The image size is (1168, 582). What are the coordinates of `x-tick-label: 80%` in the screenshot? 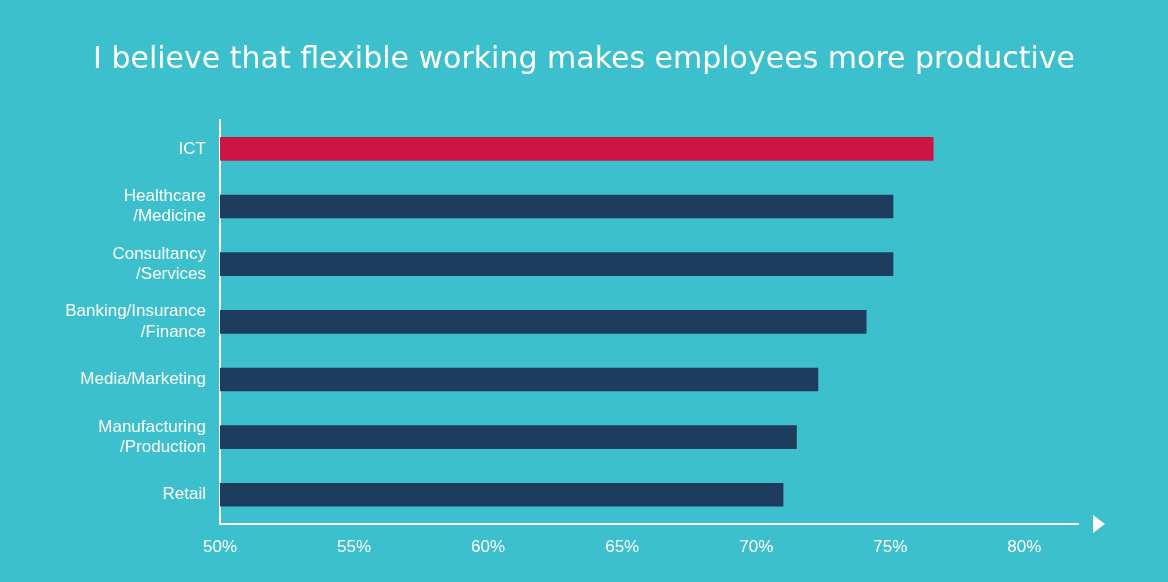 It's located at (1024, 547).